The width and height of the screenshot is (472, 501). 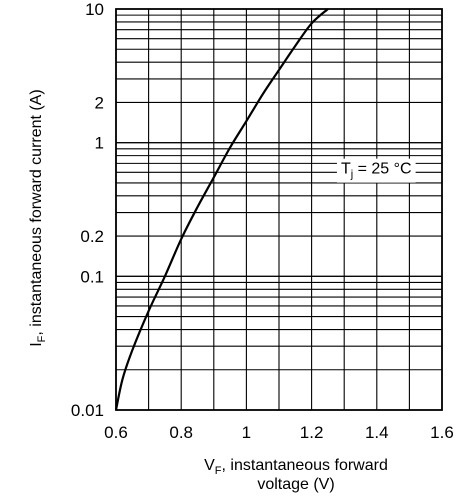 I want to click on x-tick-label: 0.6, so click(x=116, y=432).